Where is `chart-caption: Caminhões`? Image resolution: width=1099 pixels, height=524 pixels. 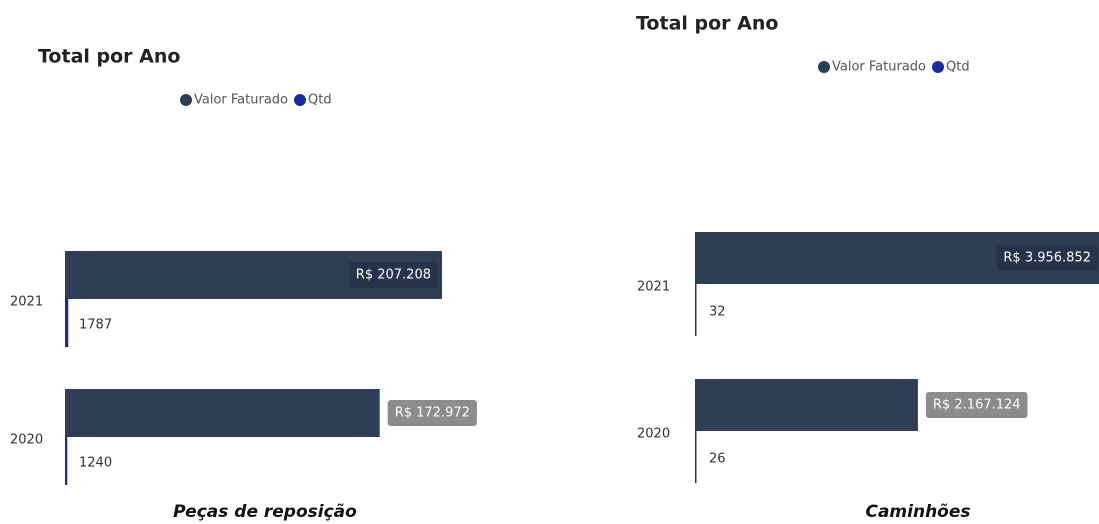
chart-caption: Caminhões is located at coordinates (917, 512).